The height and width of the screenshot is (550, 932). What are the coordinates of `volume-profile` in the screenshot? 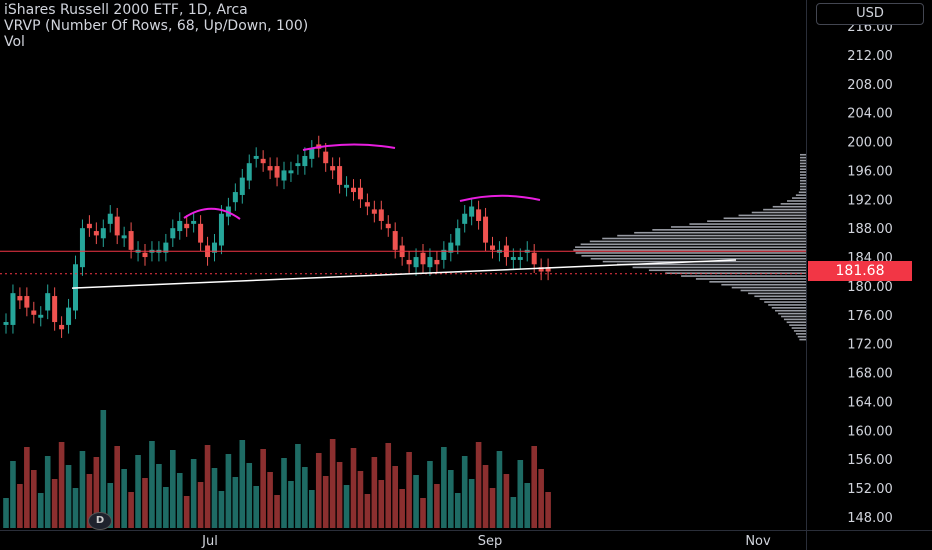 It's located at (689, 247).